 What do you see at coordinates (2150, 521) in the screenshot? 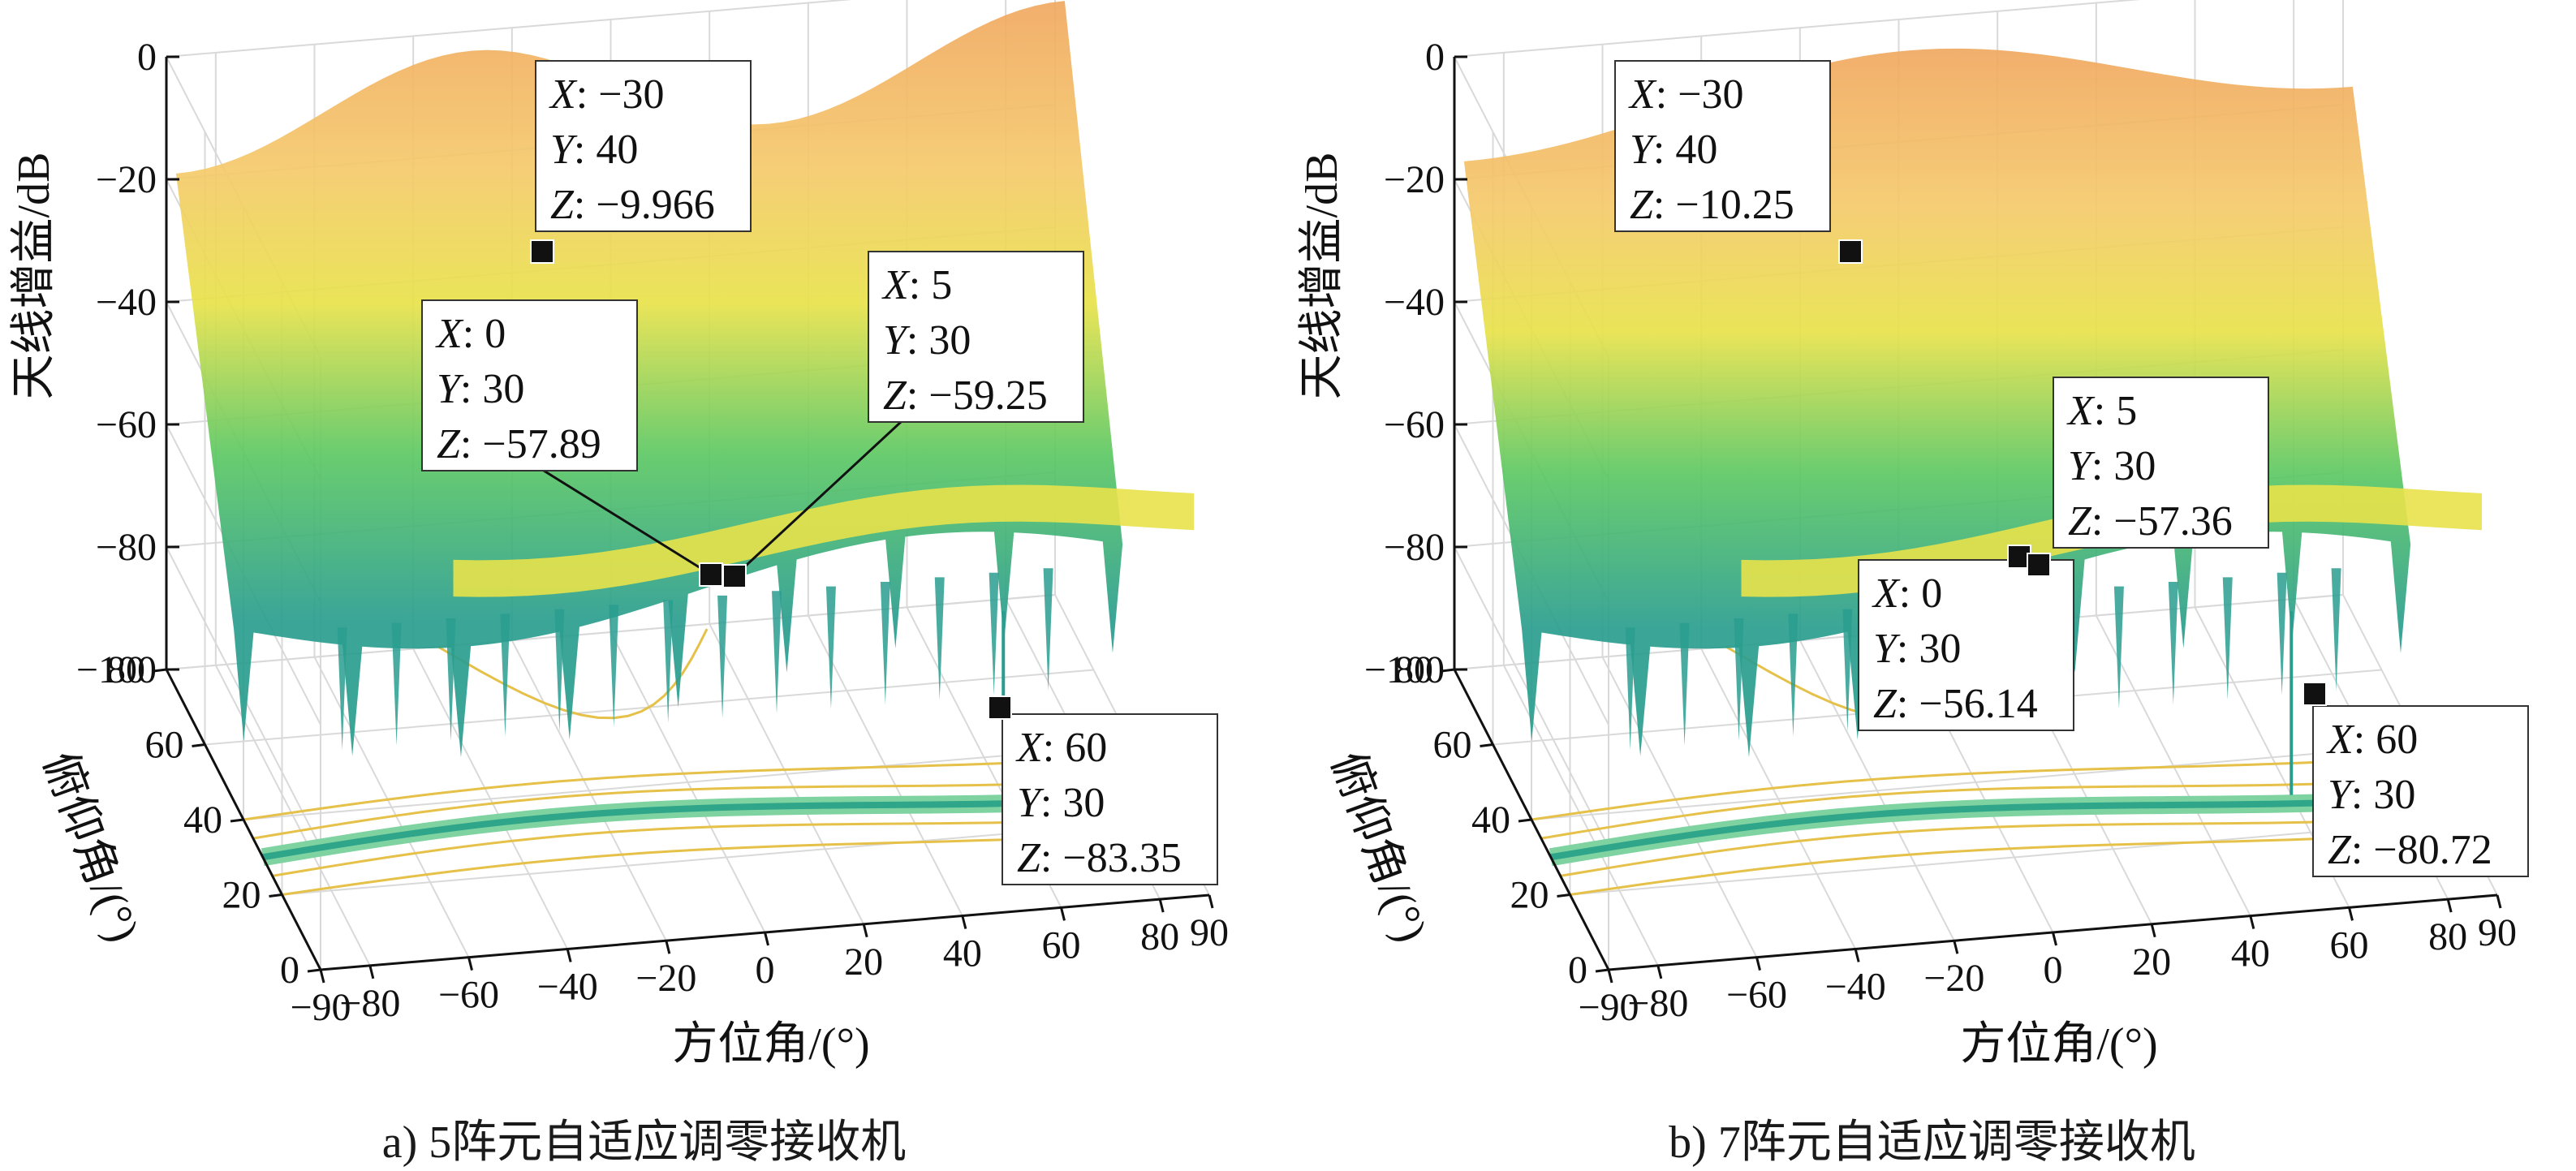
I see `datatip-line: Z: −57.36` at bounding box center [2150, 521].